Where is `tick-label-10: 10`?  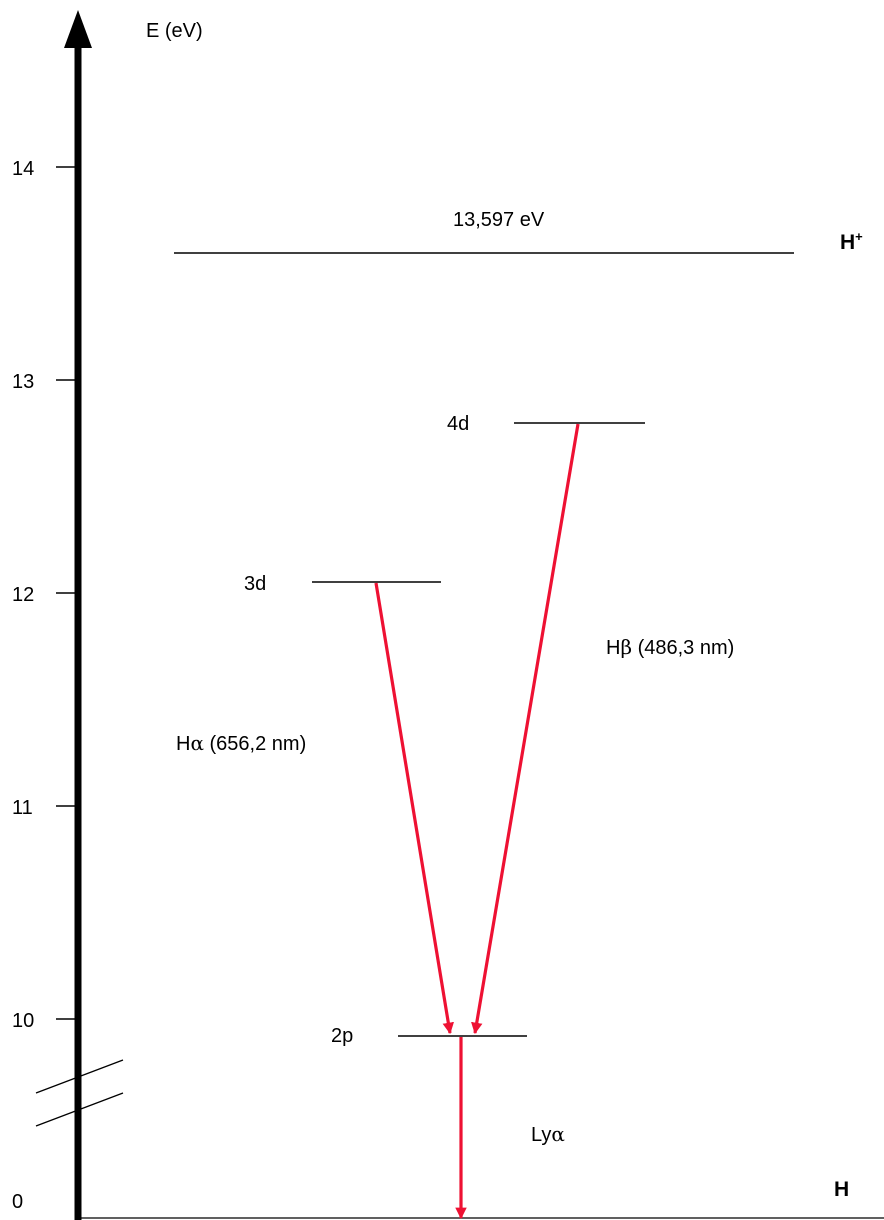 tick-label-10: 10 is located at coordinates (23, 1021).